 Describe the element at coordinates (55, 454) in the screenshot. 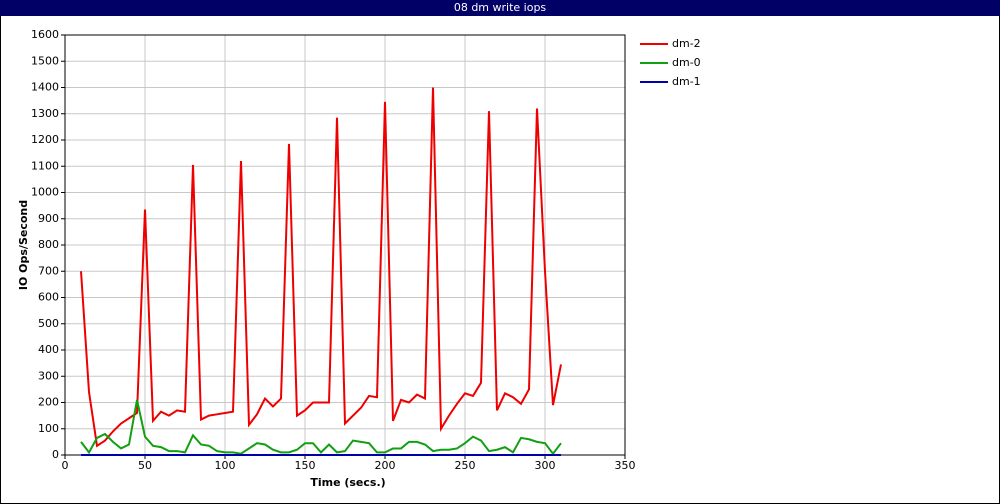

I see `y-tick-label: 0` at that location.